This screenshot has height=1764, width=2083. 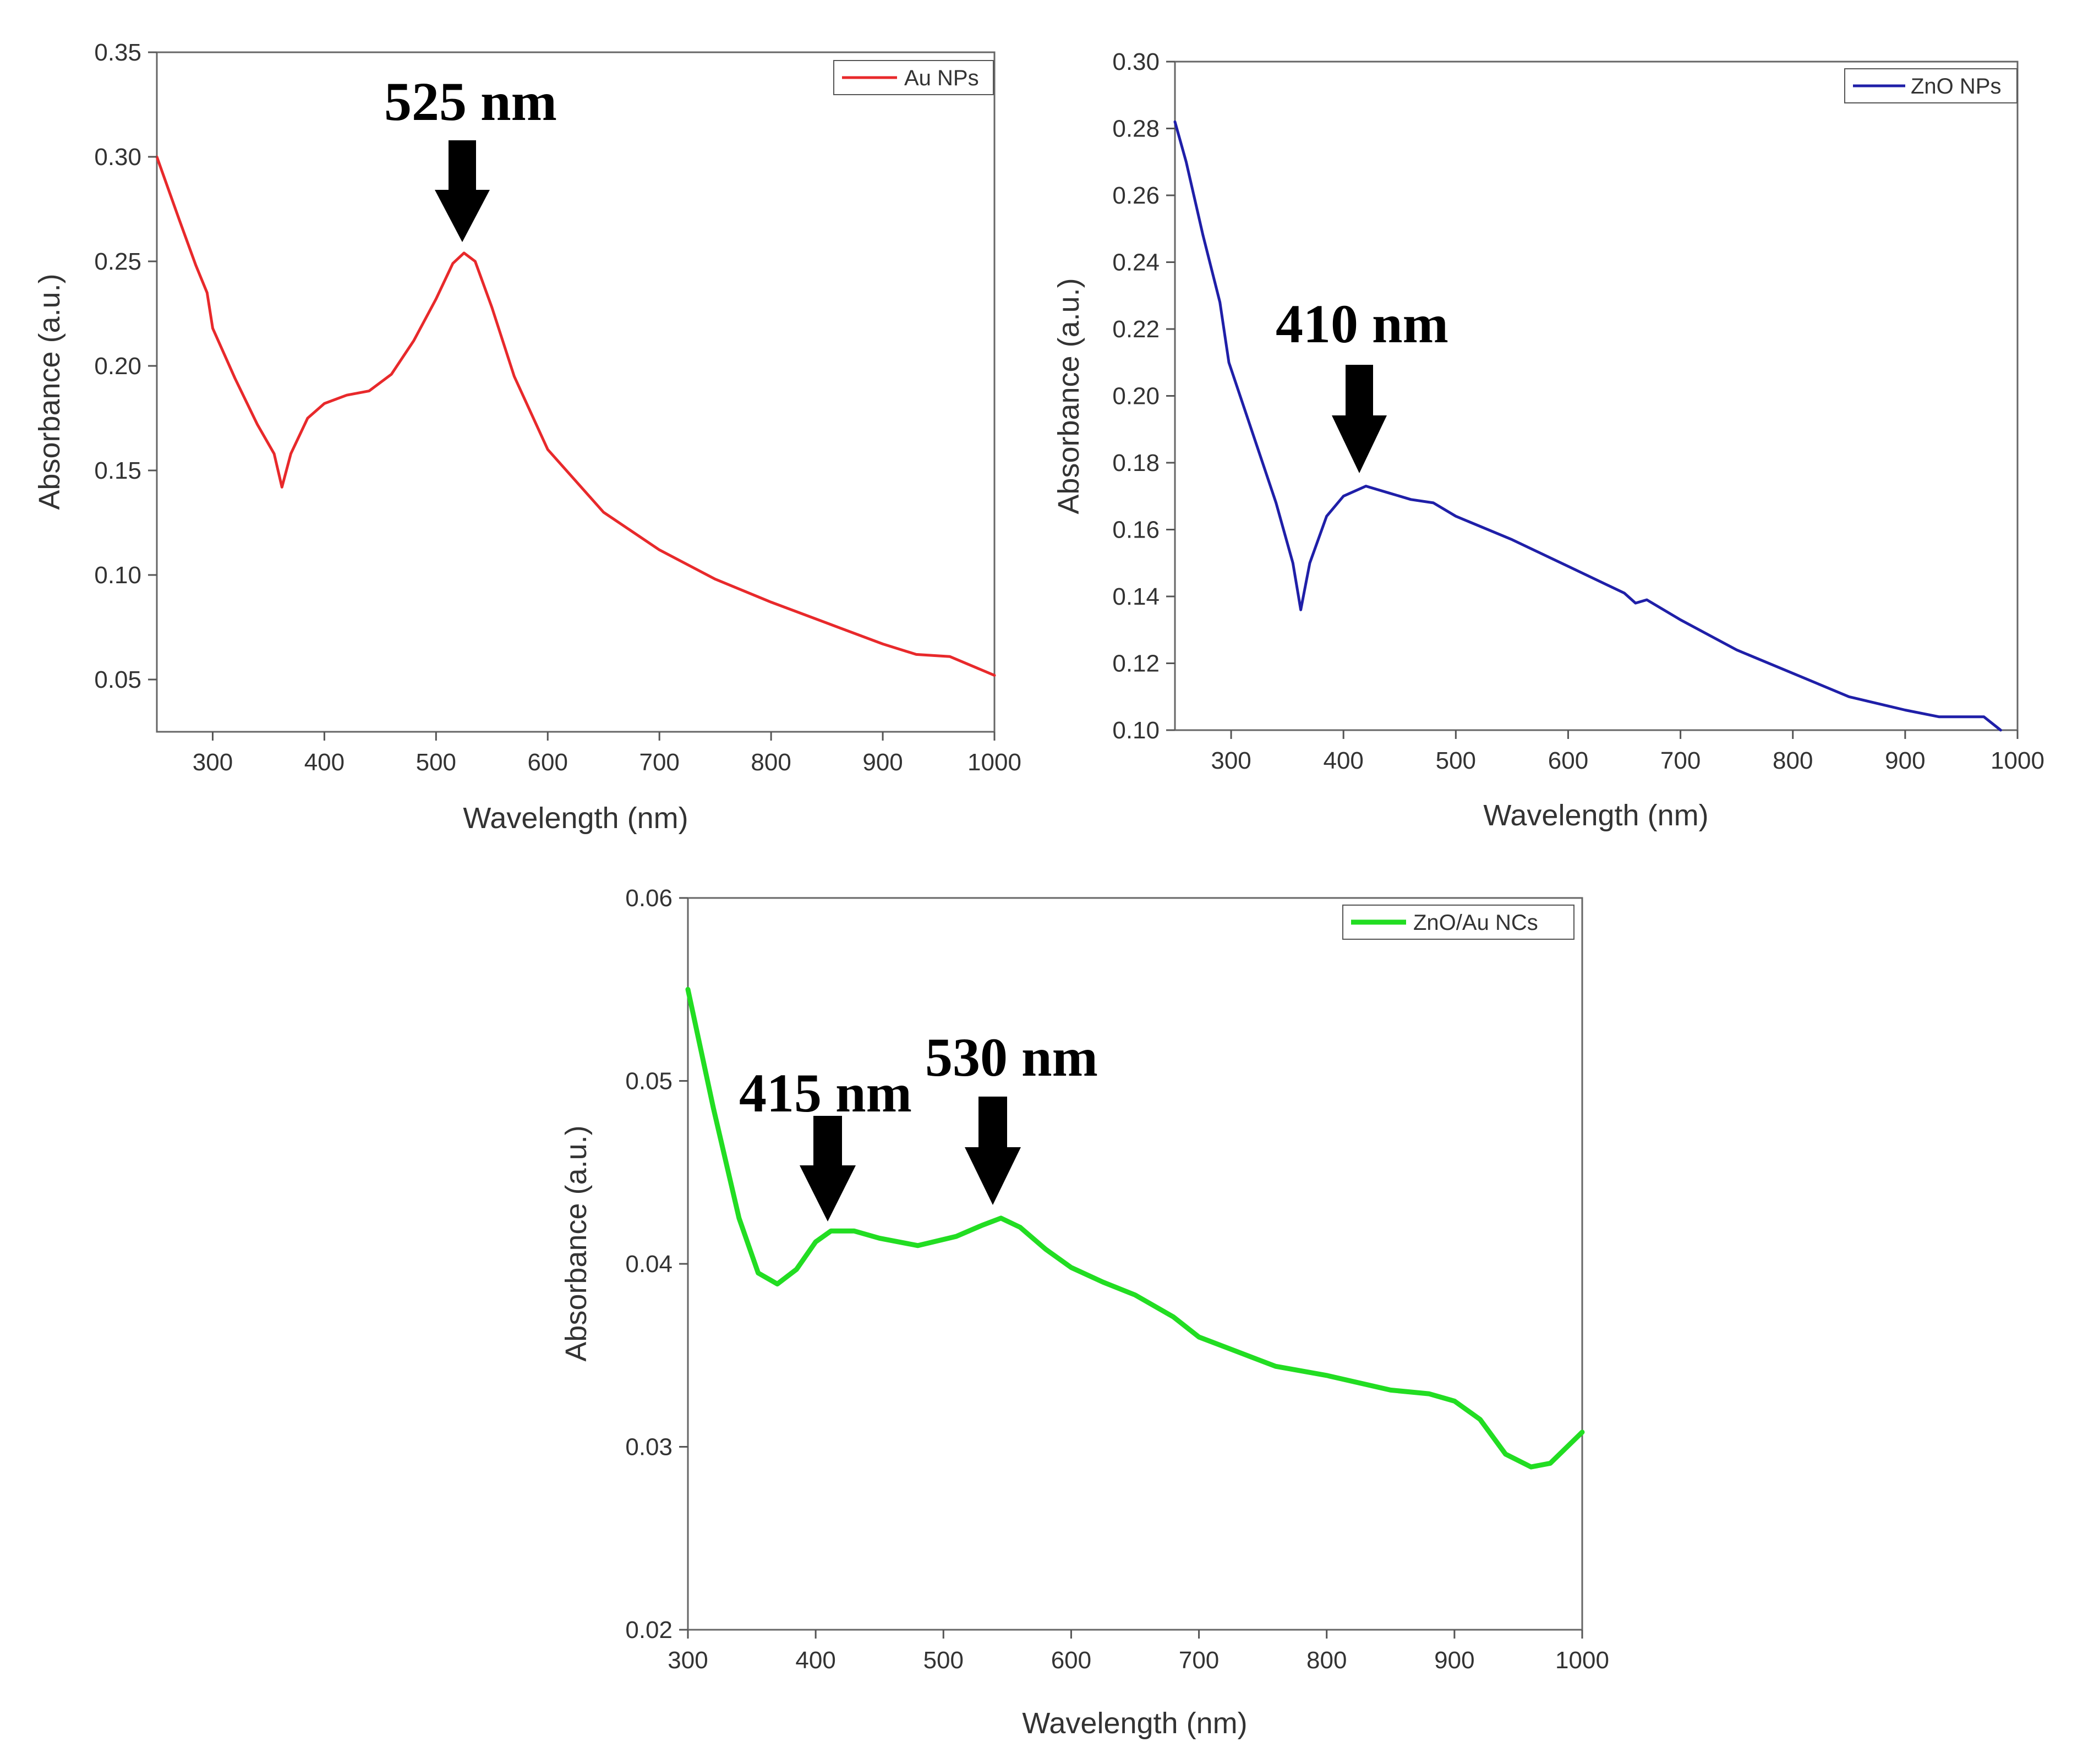 I want to click on legend: ZnO NPs, so click(x=1931, y=85).